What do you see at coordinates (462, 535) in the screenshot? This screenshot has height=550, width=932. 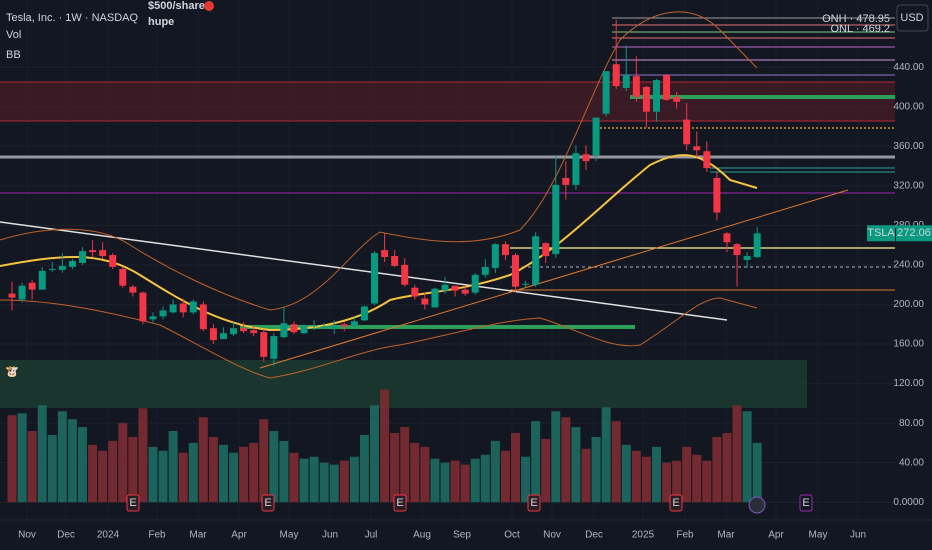 I see `x-tick-label: Sep` at bounding box center [462, 535].